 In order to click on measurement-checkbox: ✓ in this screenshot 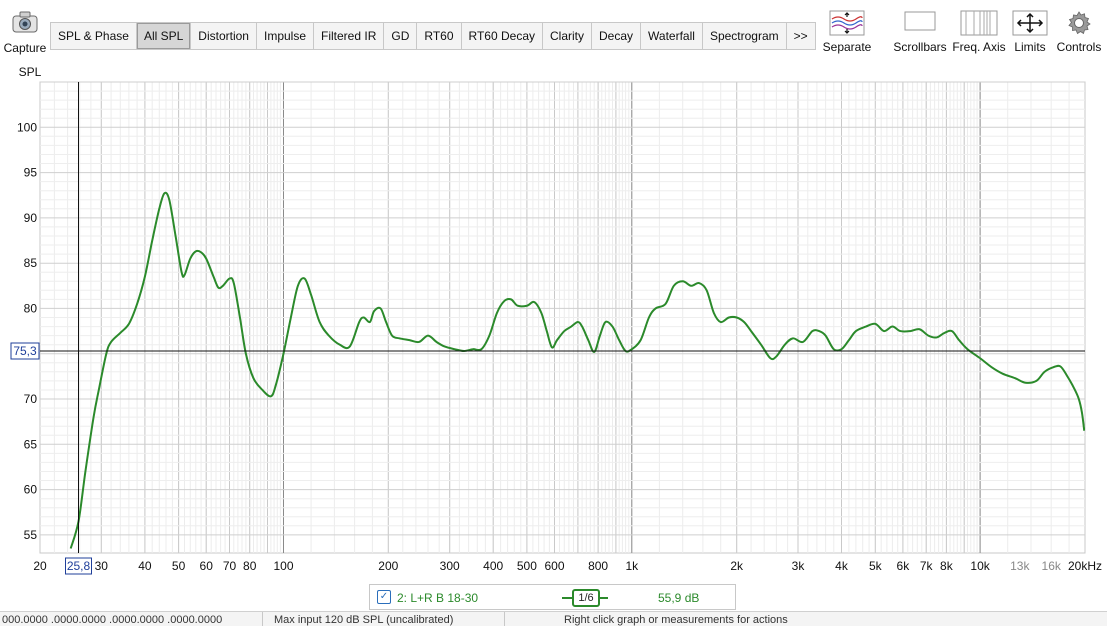, I will do `click(384, 597)`.